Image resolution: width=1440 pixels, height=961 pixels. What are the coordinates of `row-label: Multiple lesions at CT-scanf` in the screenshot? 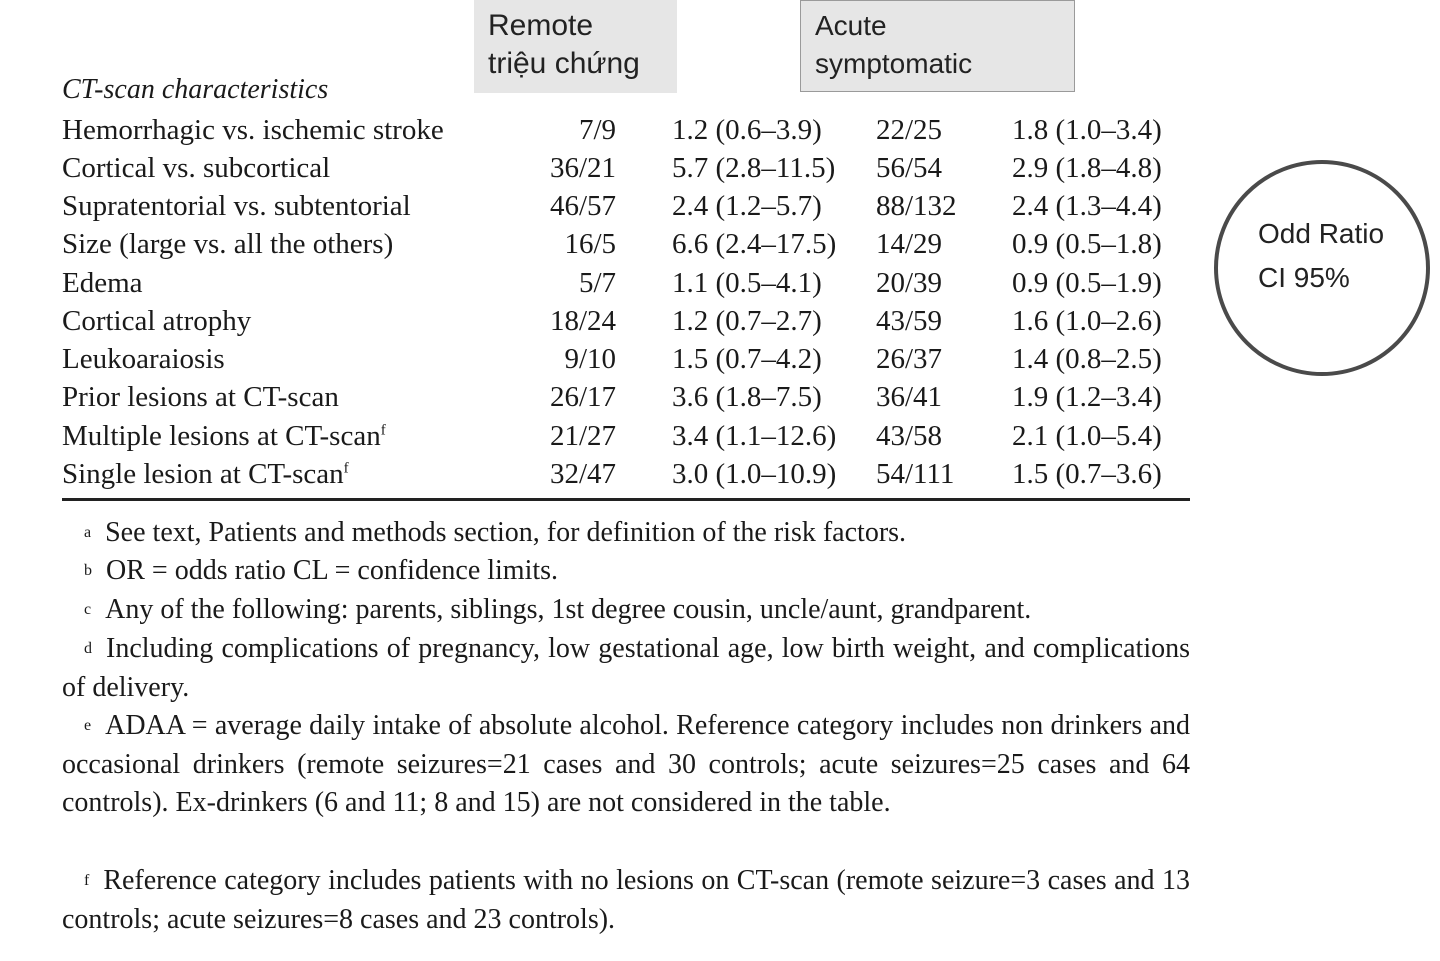 It's located at (224, 436).